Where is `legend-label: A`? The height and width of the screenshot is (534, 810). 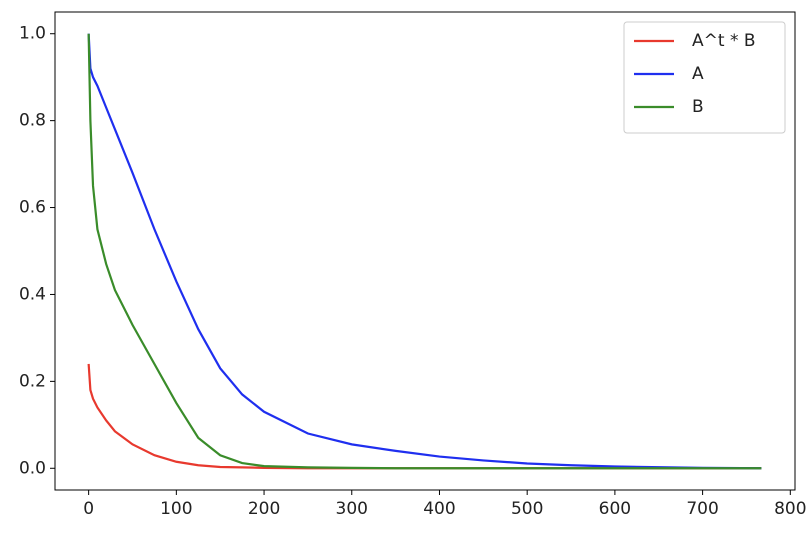 legend-label: A is located at coordinates (698, 74).